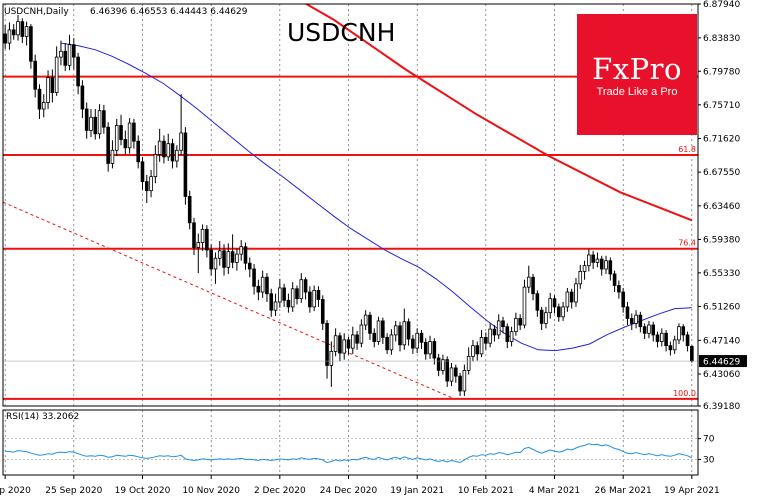  What do you see at coordinates (143, 491) in the screenshot?
I see `x-tick-label: 19 Oct 2020` at bounding box center [143, 491].